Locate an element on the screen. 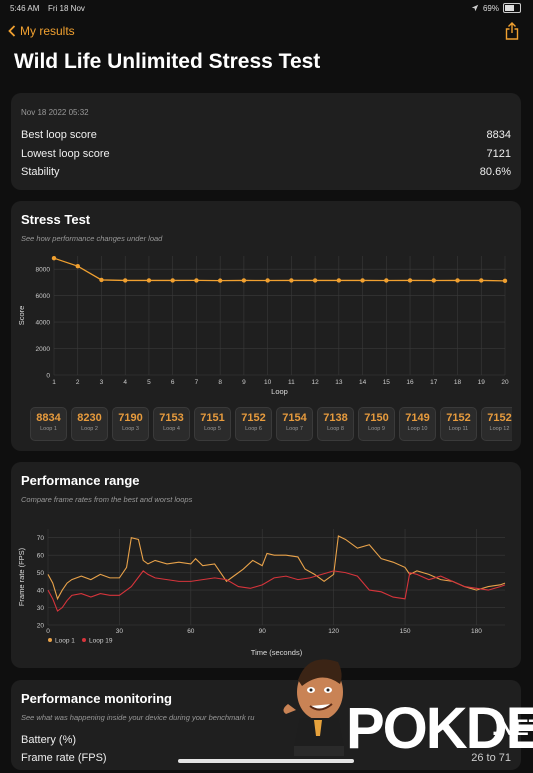 The height and width of the screenshot is (773, 533). loop-score-label: Loop 8 is located at coordinates (335, 429).